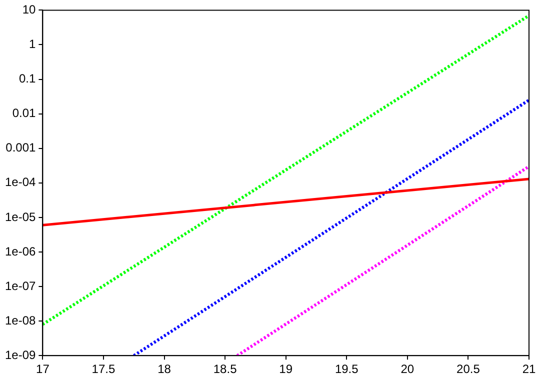 This screenshot has width=545, height=382. What do you see at coordinates (29, 9) in the screenshot?
I see `y-tick-label: 10` at bounding box center [29, 9].